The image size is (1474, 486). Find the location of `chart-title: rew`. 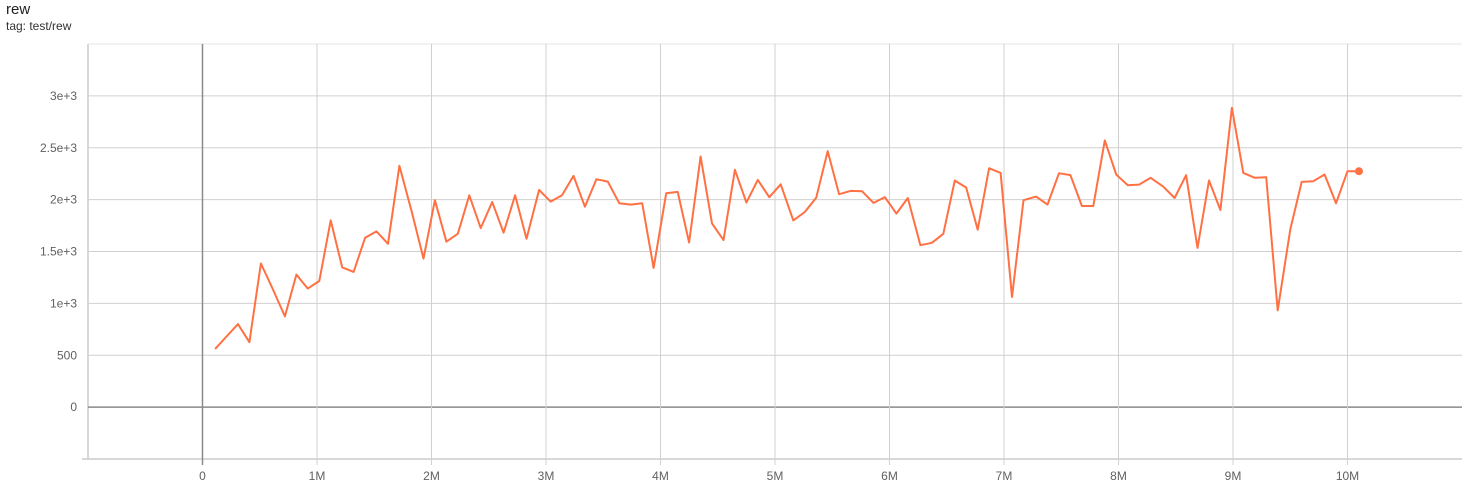

chart-title: rew is located at coordinates (18, 9).